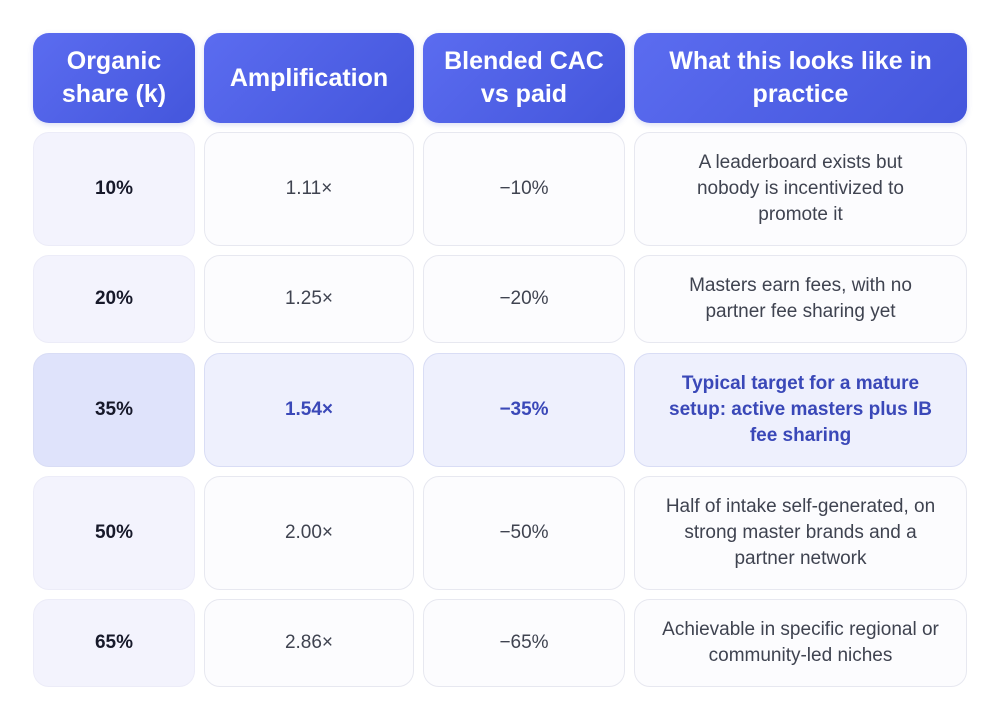 This screenshot has height=721, width=1000. I want to click on table-row-4-share: 50%, so click(114, 533).